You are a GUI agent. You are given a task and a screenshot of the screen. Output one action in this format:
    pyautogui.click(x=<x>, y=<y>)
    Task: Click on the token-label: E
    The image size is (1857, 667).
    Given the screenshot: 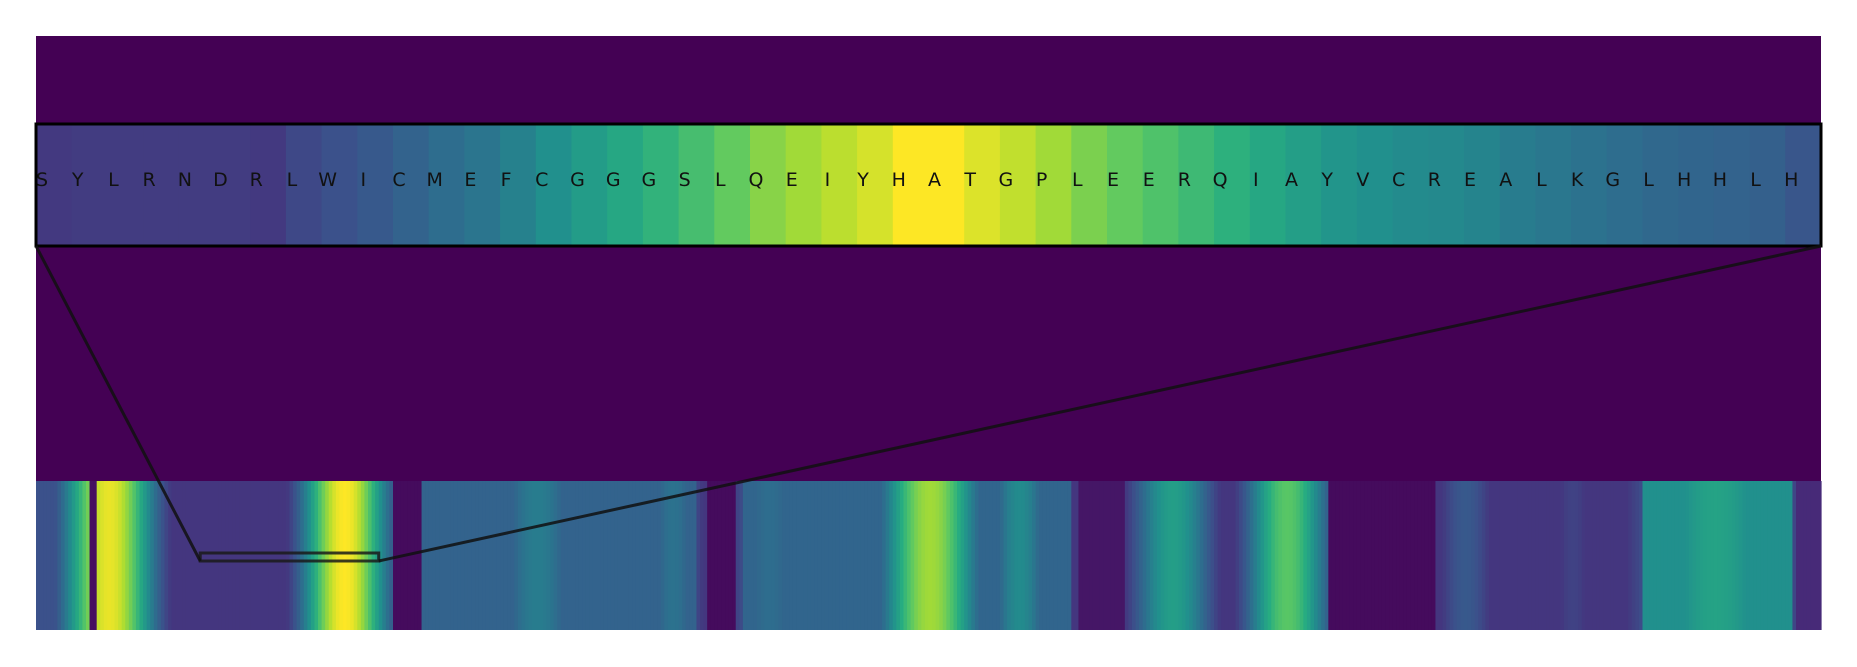 What is the action you would take?
    pyautogui.click(x=1113, y=180)
    